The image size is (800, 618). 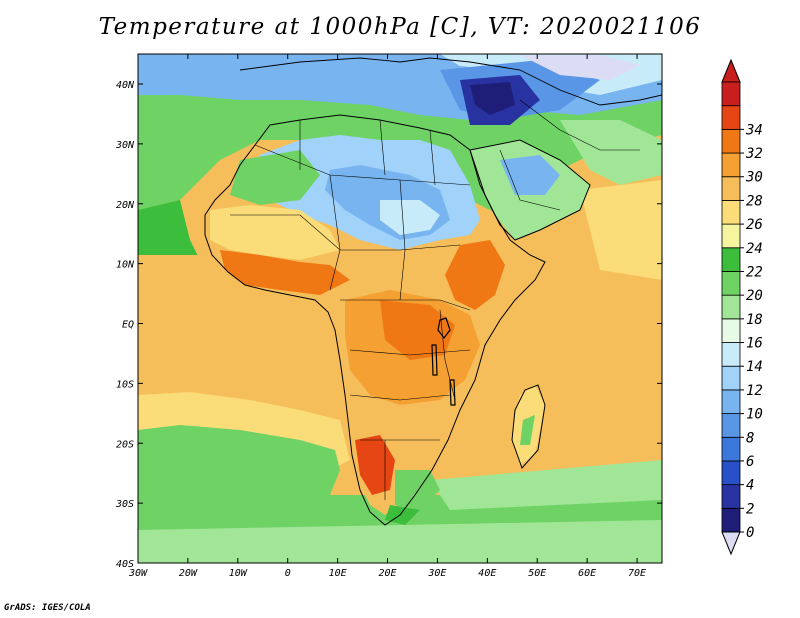 What do you see at coordinates (417, 490) in the screenshot?
I see `south-africa-green` at bounding box center [417, 490].